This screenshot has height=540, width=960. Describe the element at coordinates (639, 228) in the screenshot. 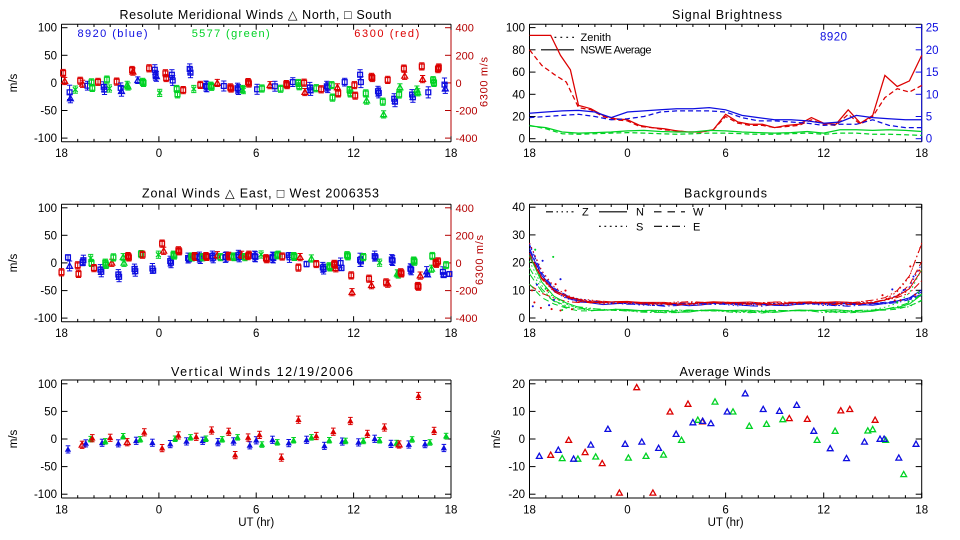

I see `svg-text: S` at that location.